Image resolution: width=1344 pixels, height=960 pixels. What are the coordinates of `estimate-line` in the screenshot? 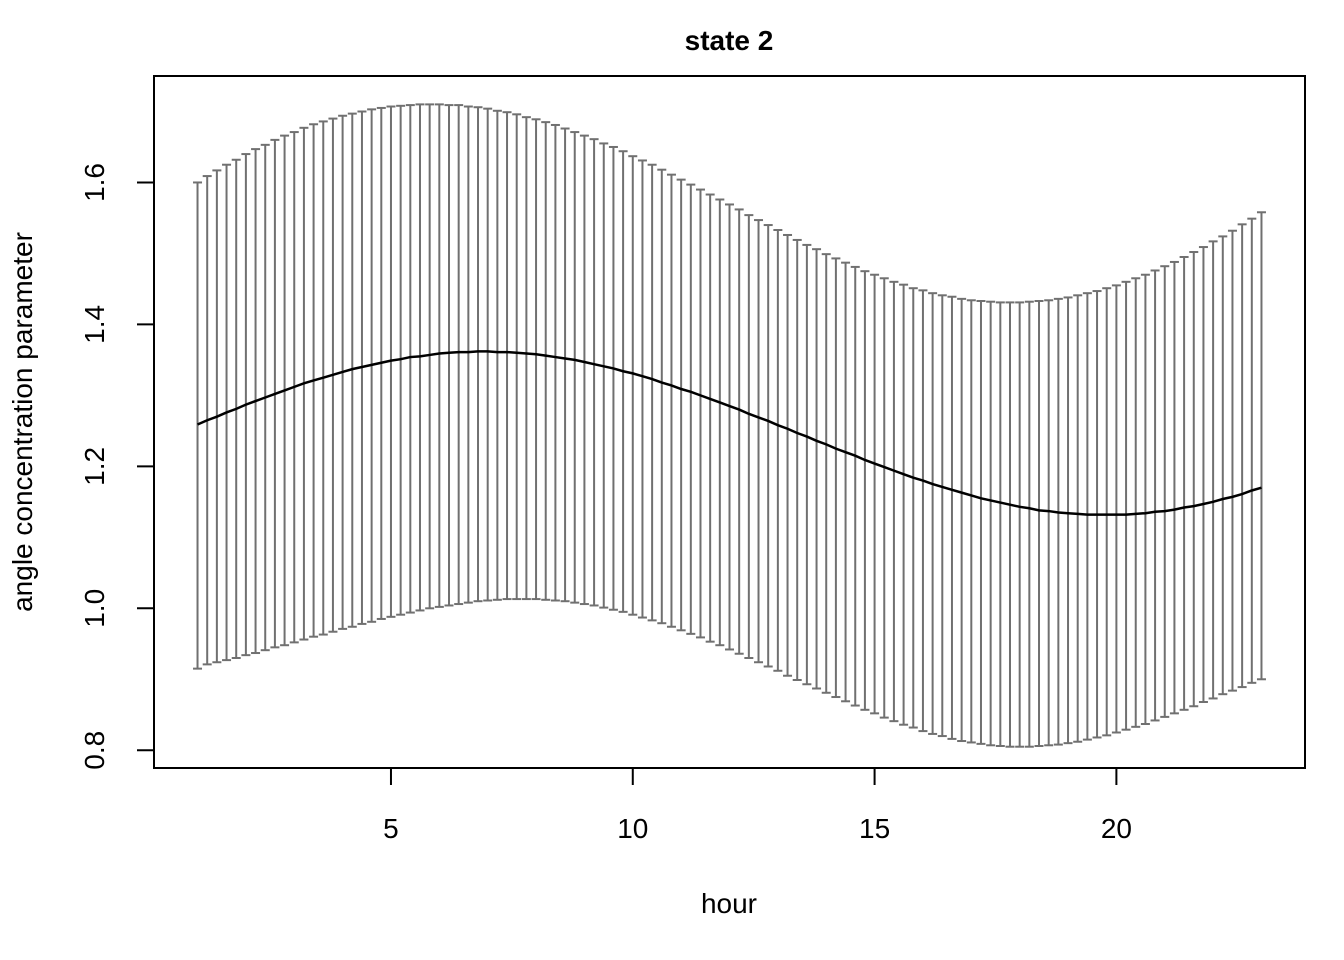 It's located at (729, 433).